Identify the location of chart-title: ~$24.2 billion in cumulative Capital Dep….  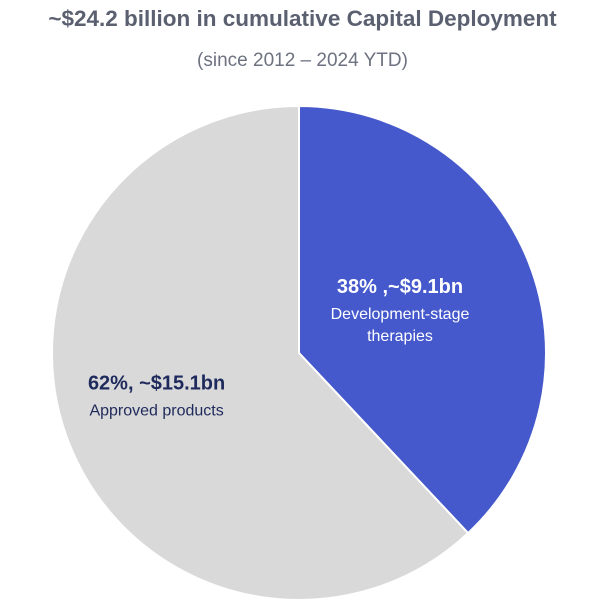
(302, 18).